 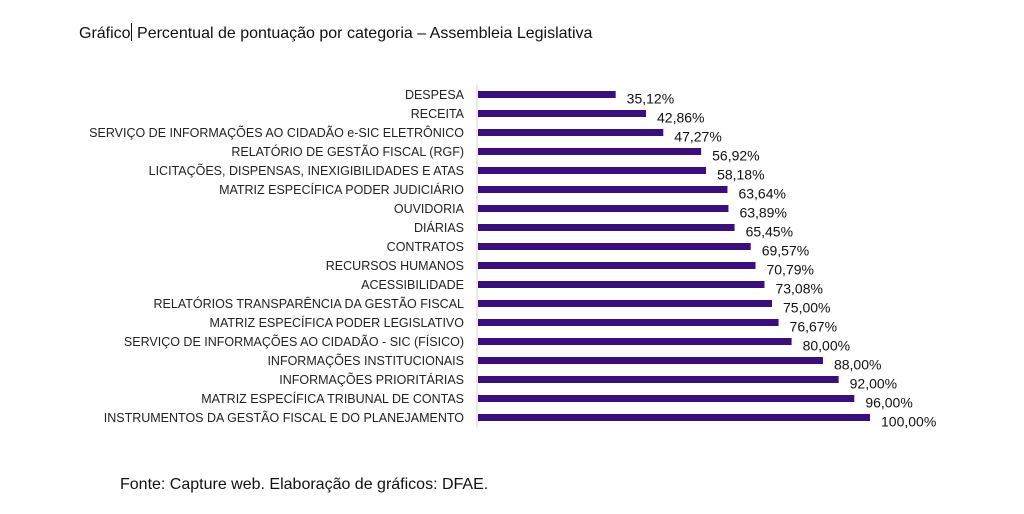 I want to click on data-label: 69,57%, so click(x=785, y=251).